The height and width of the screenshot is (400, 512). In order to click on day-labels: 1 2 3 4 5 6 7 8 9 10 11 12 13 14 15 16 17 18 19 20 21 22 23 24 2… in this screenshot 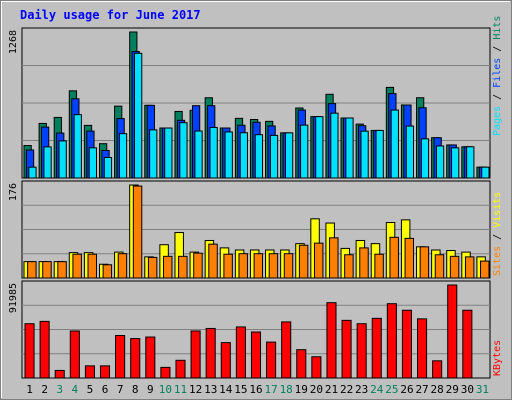, I will do `click(257, 389)`.